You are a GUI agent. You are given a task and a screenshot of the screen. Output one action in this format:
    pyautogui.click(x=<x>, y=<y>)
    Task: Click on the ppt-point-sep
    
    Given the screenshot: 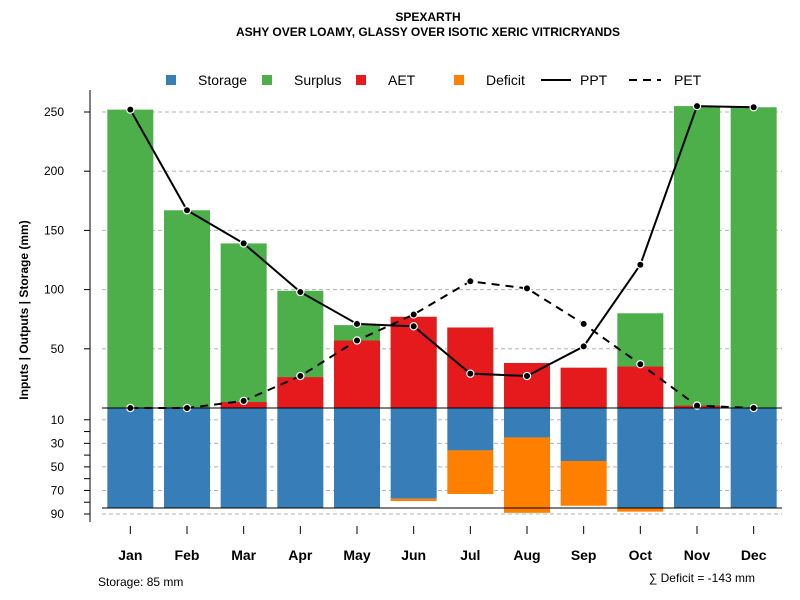 What is the action you would take?
    pyautogui.click(x=583, y=346)
    